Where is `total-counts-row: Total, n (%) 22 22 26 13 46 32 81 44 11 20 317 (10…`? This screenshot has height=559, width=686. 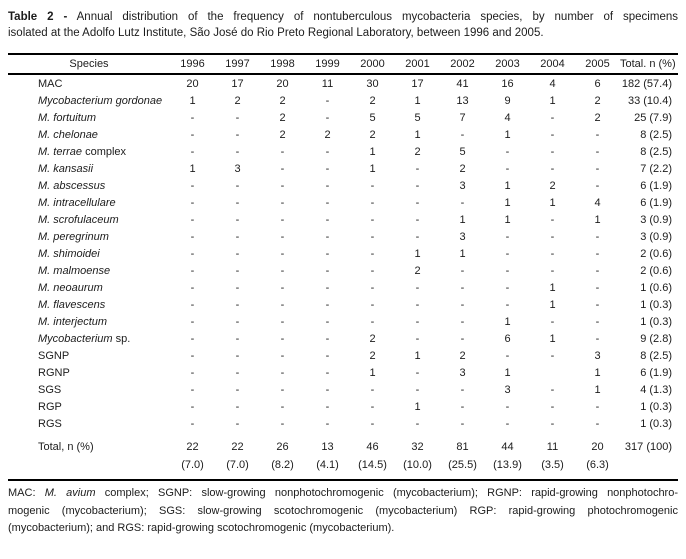
total-counts-row: Total, n (%) 22 22 26 13 46 32 81 44 11 20 317 (10… is located at coordinates (343, 444).